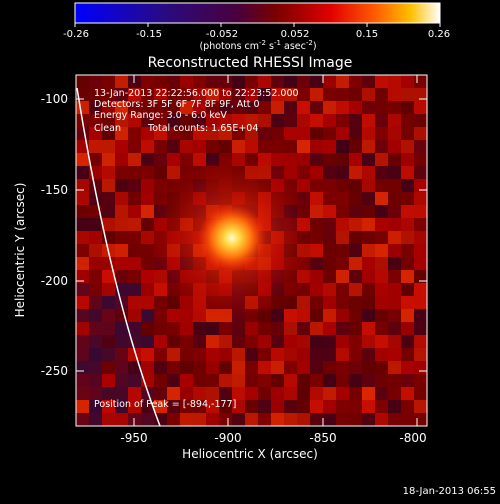 The image size is (500, 504). Describe the element at coordinates (107, 128) in the screenshot. I see `annotation-method: Clean` at that location.